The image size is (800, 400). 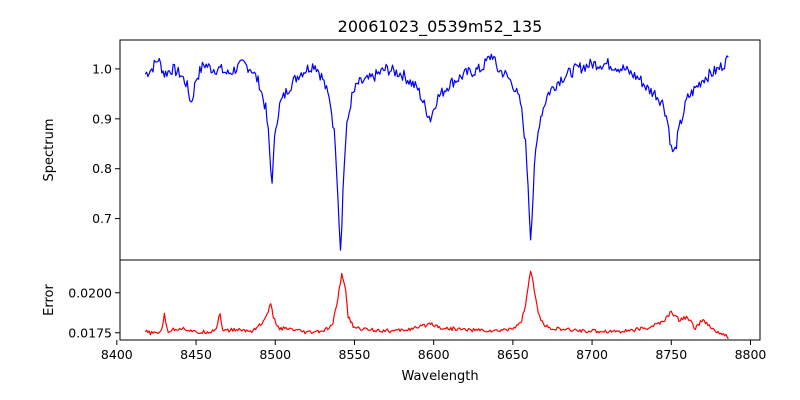 What do you see at coordinates (106, 143) in the screenshot?
I see `spectrum-y-ticks: 0.7 0.8 0.9 1.0` at bounding box center [106, 143].